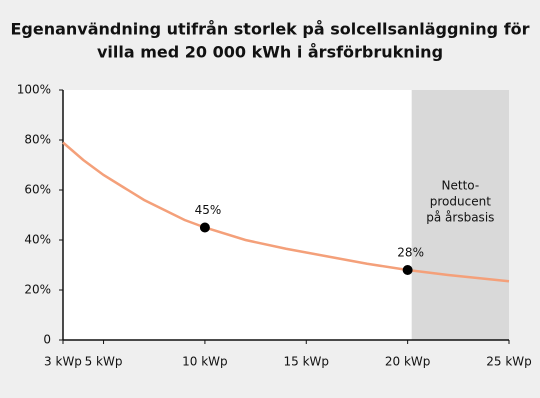 This screenshot has height=398, width=540. Describe the element at coordinates (460, 202) in the screenshot. I see `region-label: producent` at that location.